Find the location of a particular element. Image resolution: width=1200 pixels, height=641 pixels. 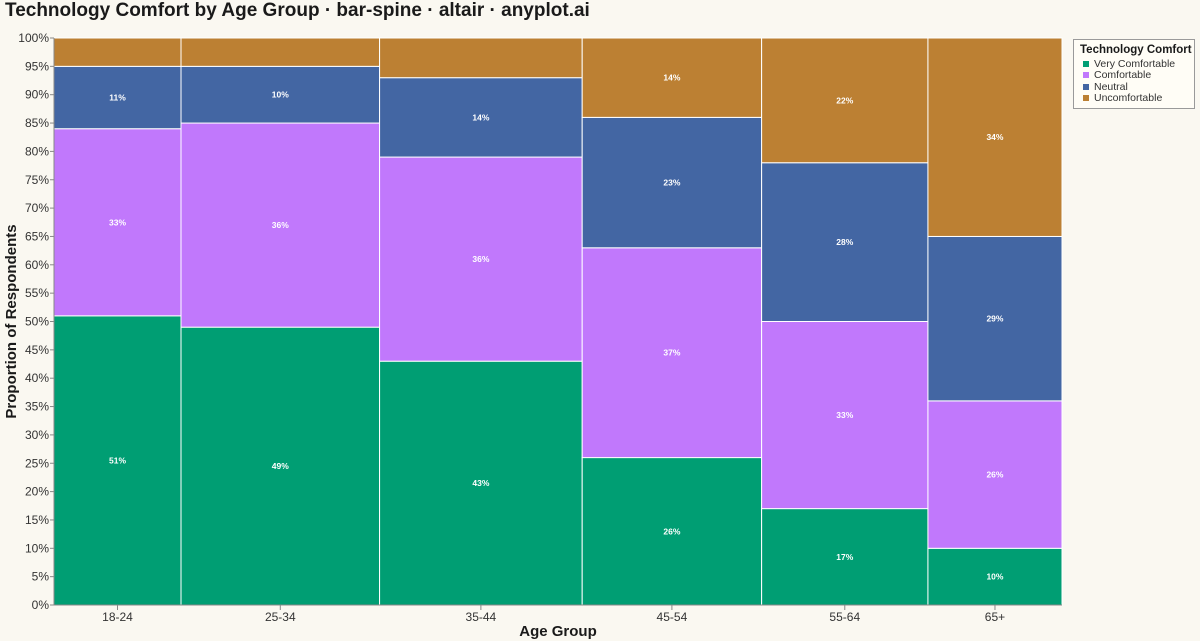

bar-segment-18-24-uncomfortable is located at coordinates (117, 52).